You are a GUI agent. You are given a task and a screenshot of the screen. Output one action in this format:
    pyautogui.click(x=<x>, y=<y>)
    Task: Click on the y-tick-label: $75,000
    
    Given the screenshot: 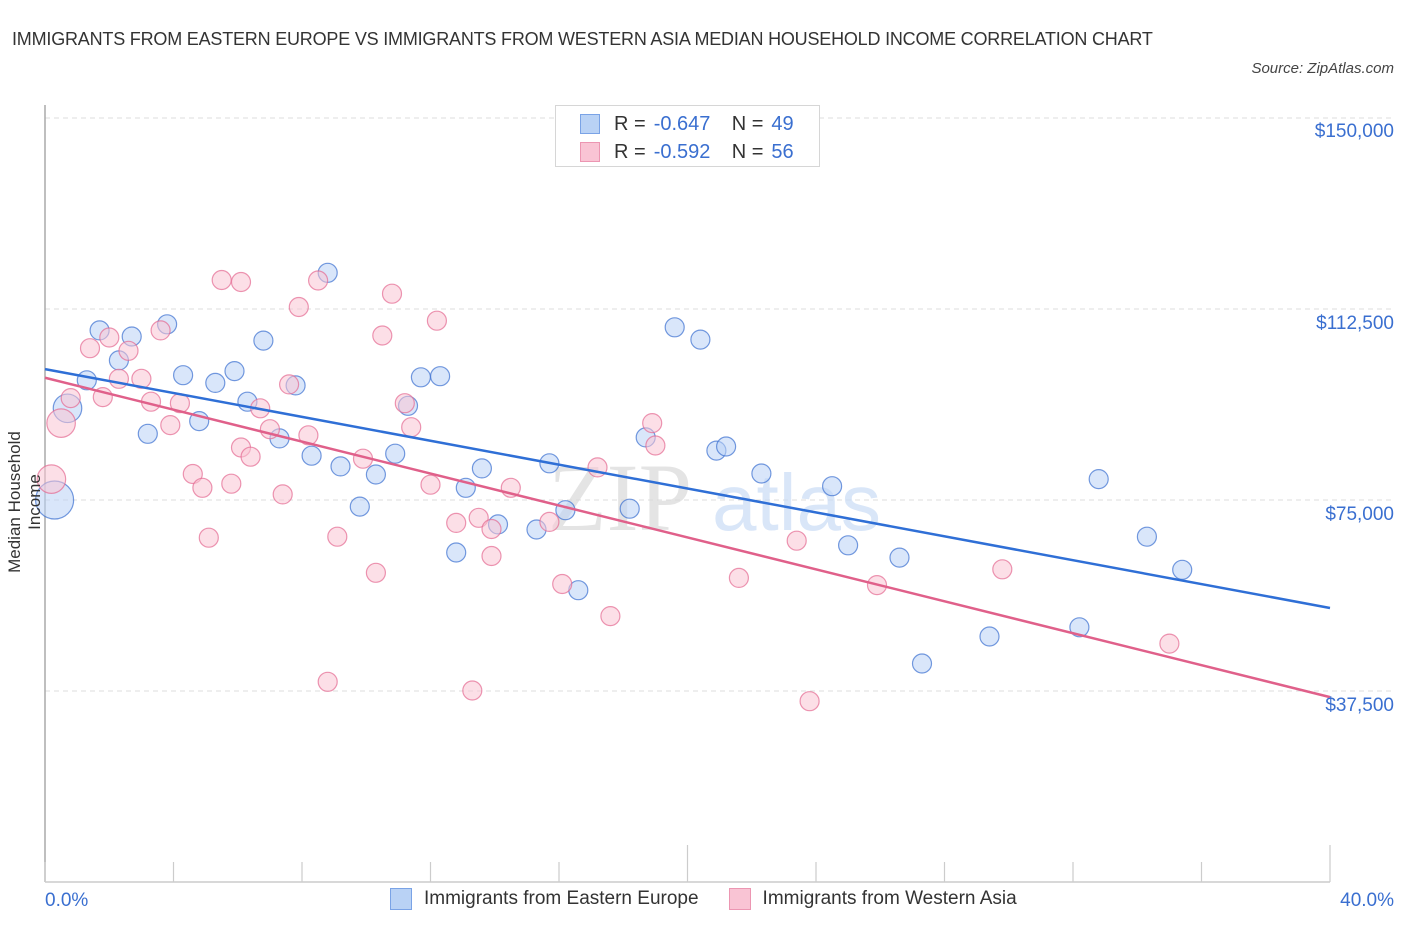 What is the action you would take?
    pyautogui.click(x=1359, y=514)
    